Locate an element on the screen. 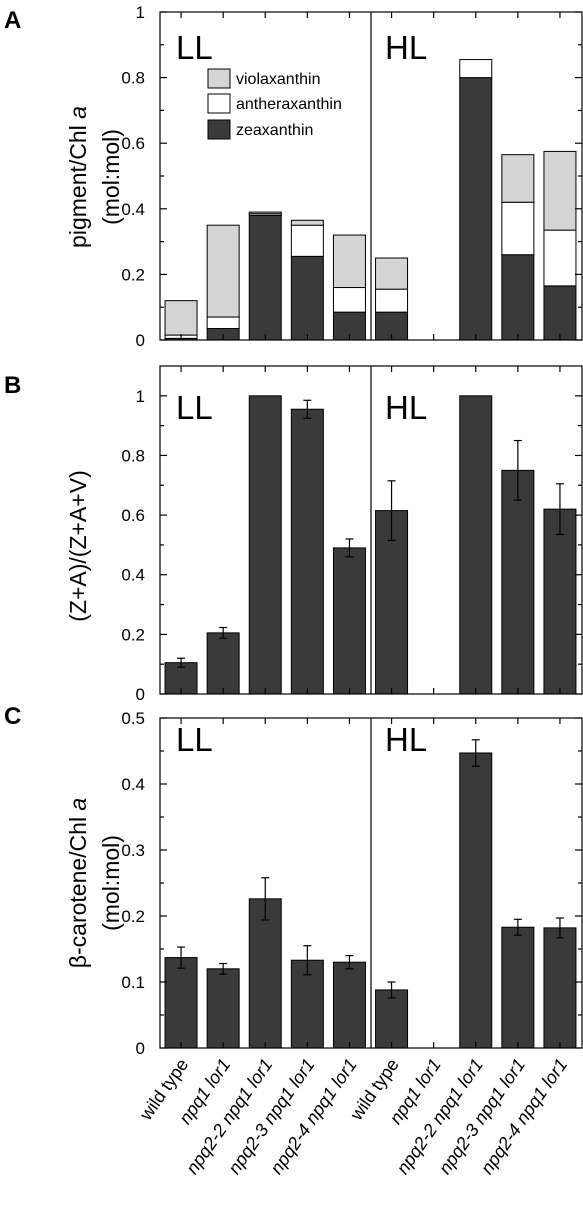  panel-letter-a: A is located at coordinates (12, 20).